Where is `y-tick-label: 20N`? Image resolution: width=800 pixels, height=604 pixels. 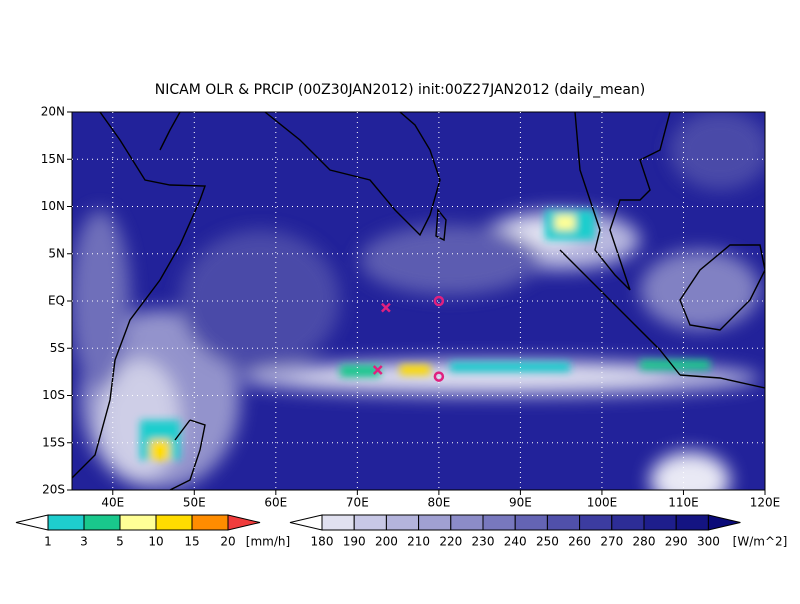
y-tick-label: 20N is located at coordinates (53, 112).